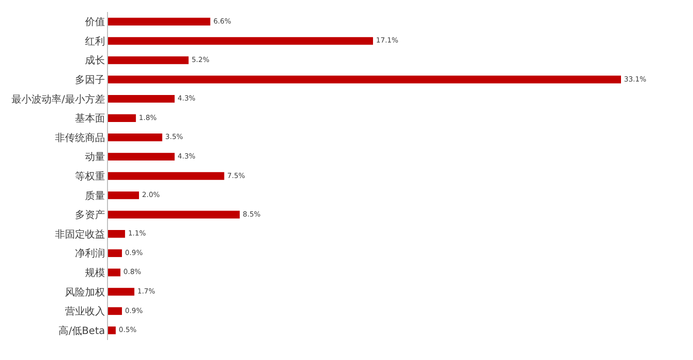 The image size is (693, 360). I want to click on data-label: 33.1%, so click(635, 79).